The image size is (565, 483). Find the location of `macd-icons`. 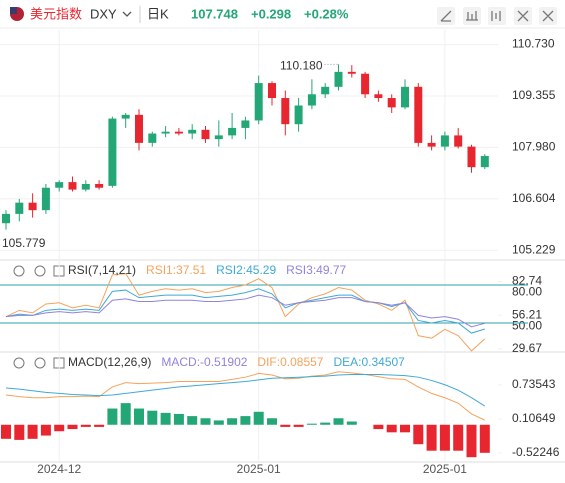

macd-icons is located at coordinates (39, 363).